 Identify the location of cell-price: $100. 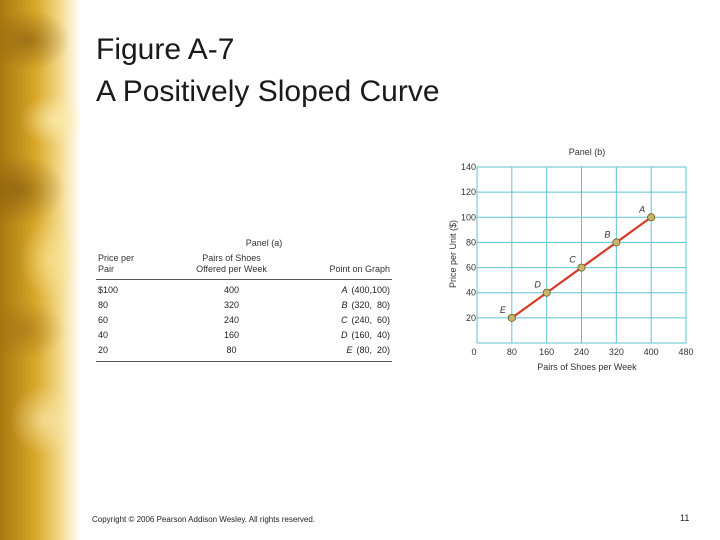
(108, 290).